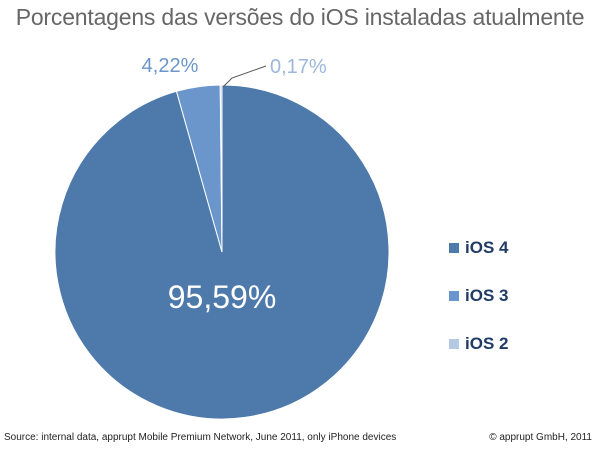  Describe the element at coordinates (244, 76) in the screenshot. I see `leader-line-ios2` at that location.